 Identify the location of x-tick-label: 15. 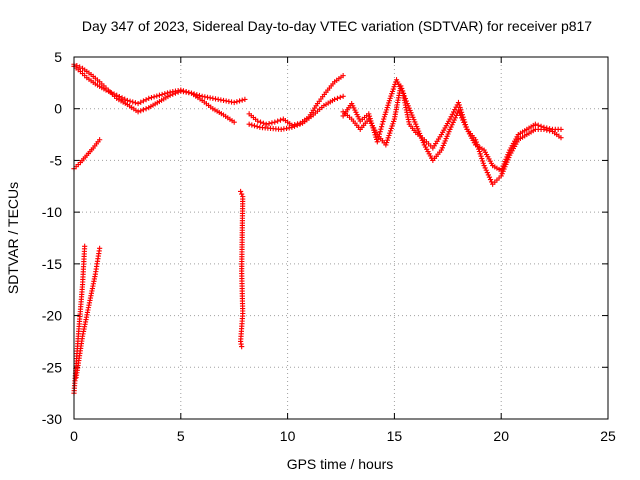
(395, 436).